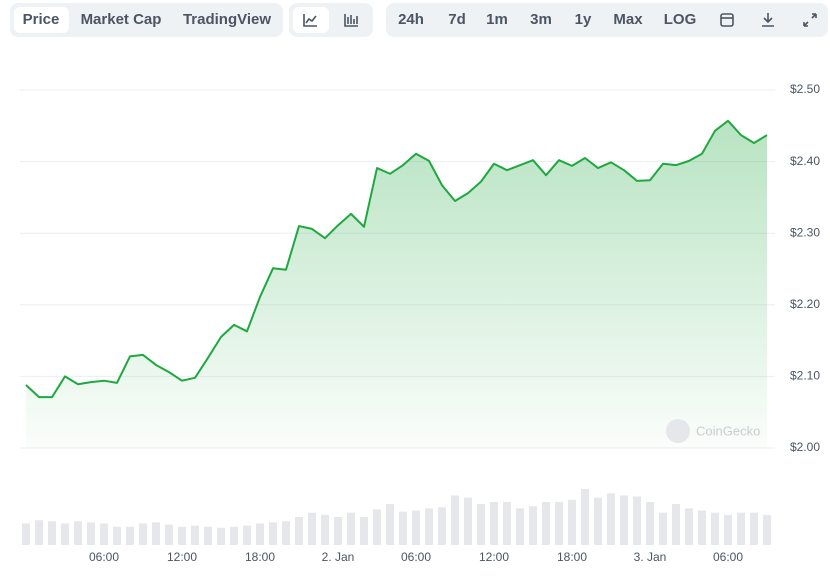 The width and height of the screenshot is (830, 576). Describe the element at coordinates (650, 557) in the screenshot. I see `x-tick-label: 3. Jan` at that location.